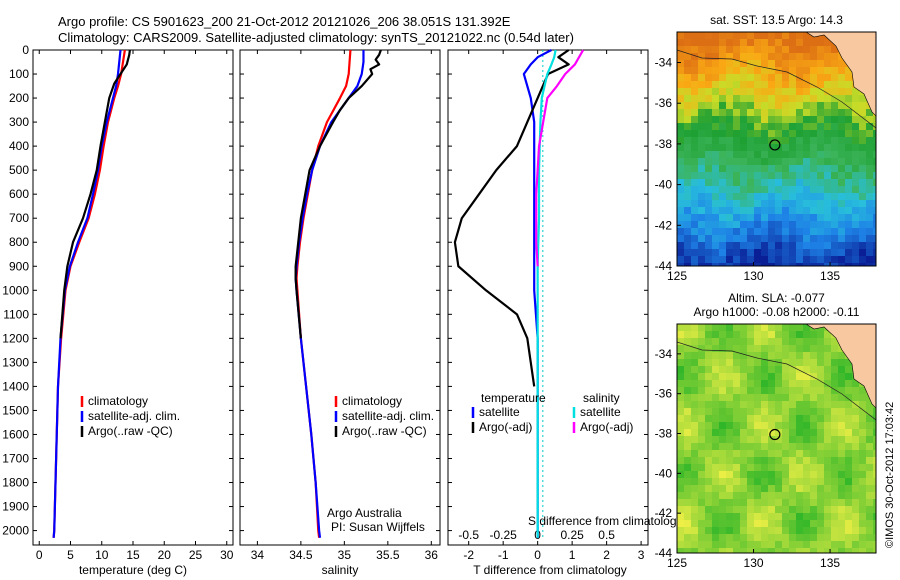 Image resolution: width=900 pixels, height=580 pixels. I want to click on x-tick-label: -2, so click(468, 555).